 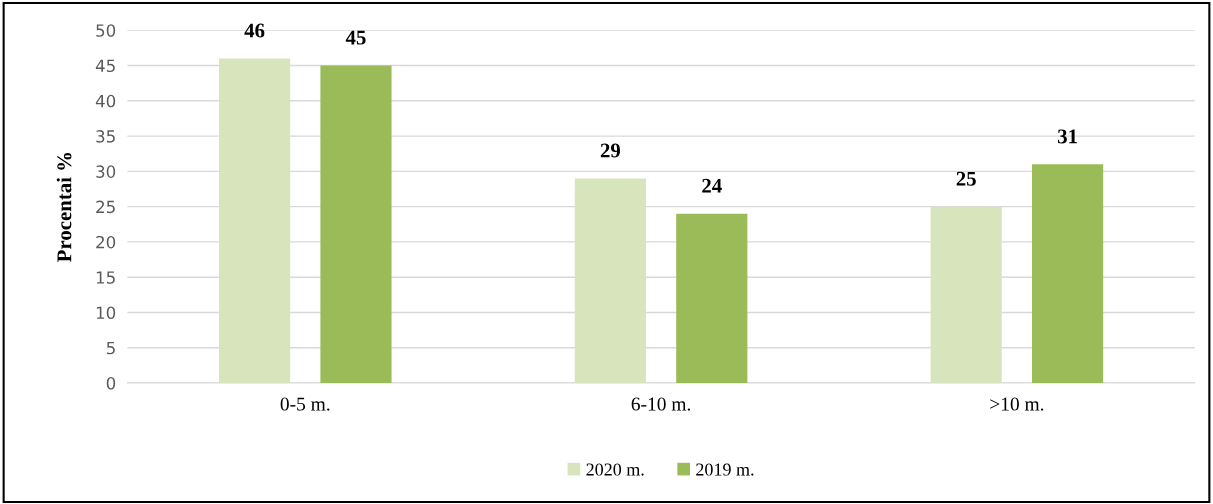 What do you see at coordinates (254, 30) in the screenshot?
I see `data-label: 46` at bounding box center [254, 30].